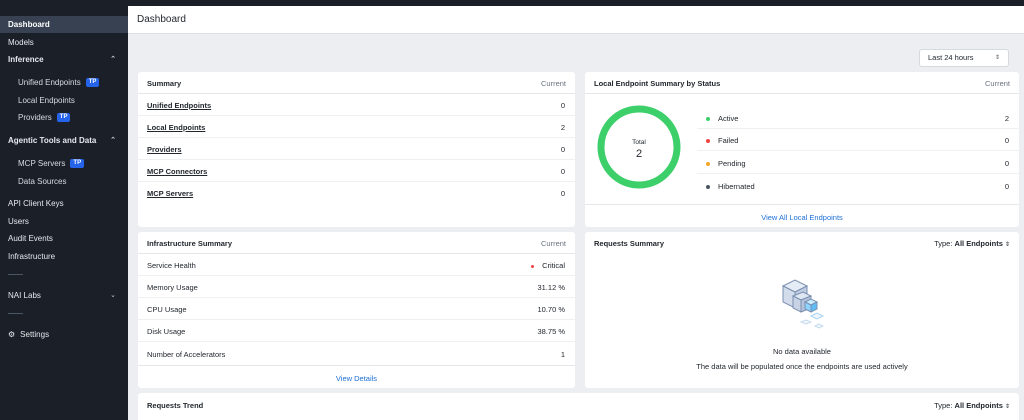  What do you see at coordinates (356, 105) in the screenshot?
I see `table-row: Unified Endpoints 0` at bounding box center [356, 105].